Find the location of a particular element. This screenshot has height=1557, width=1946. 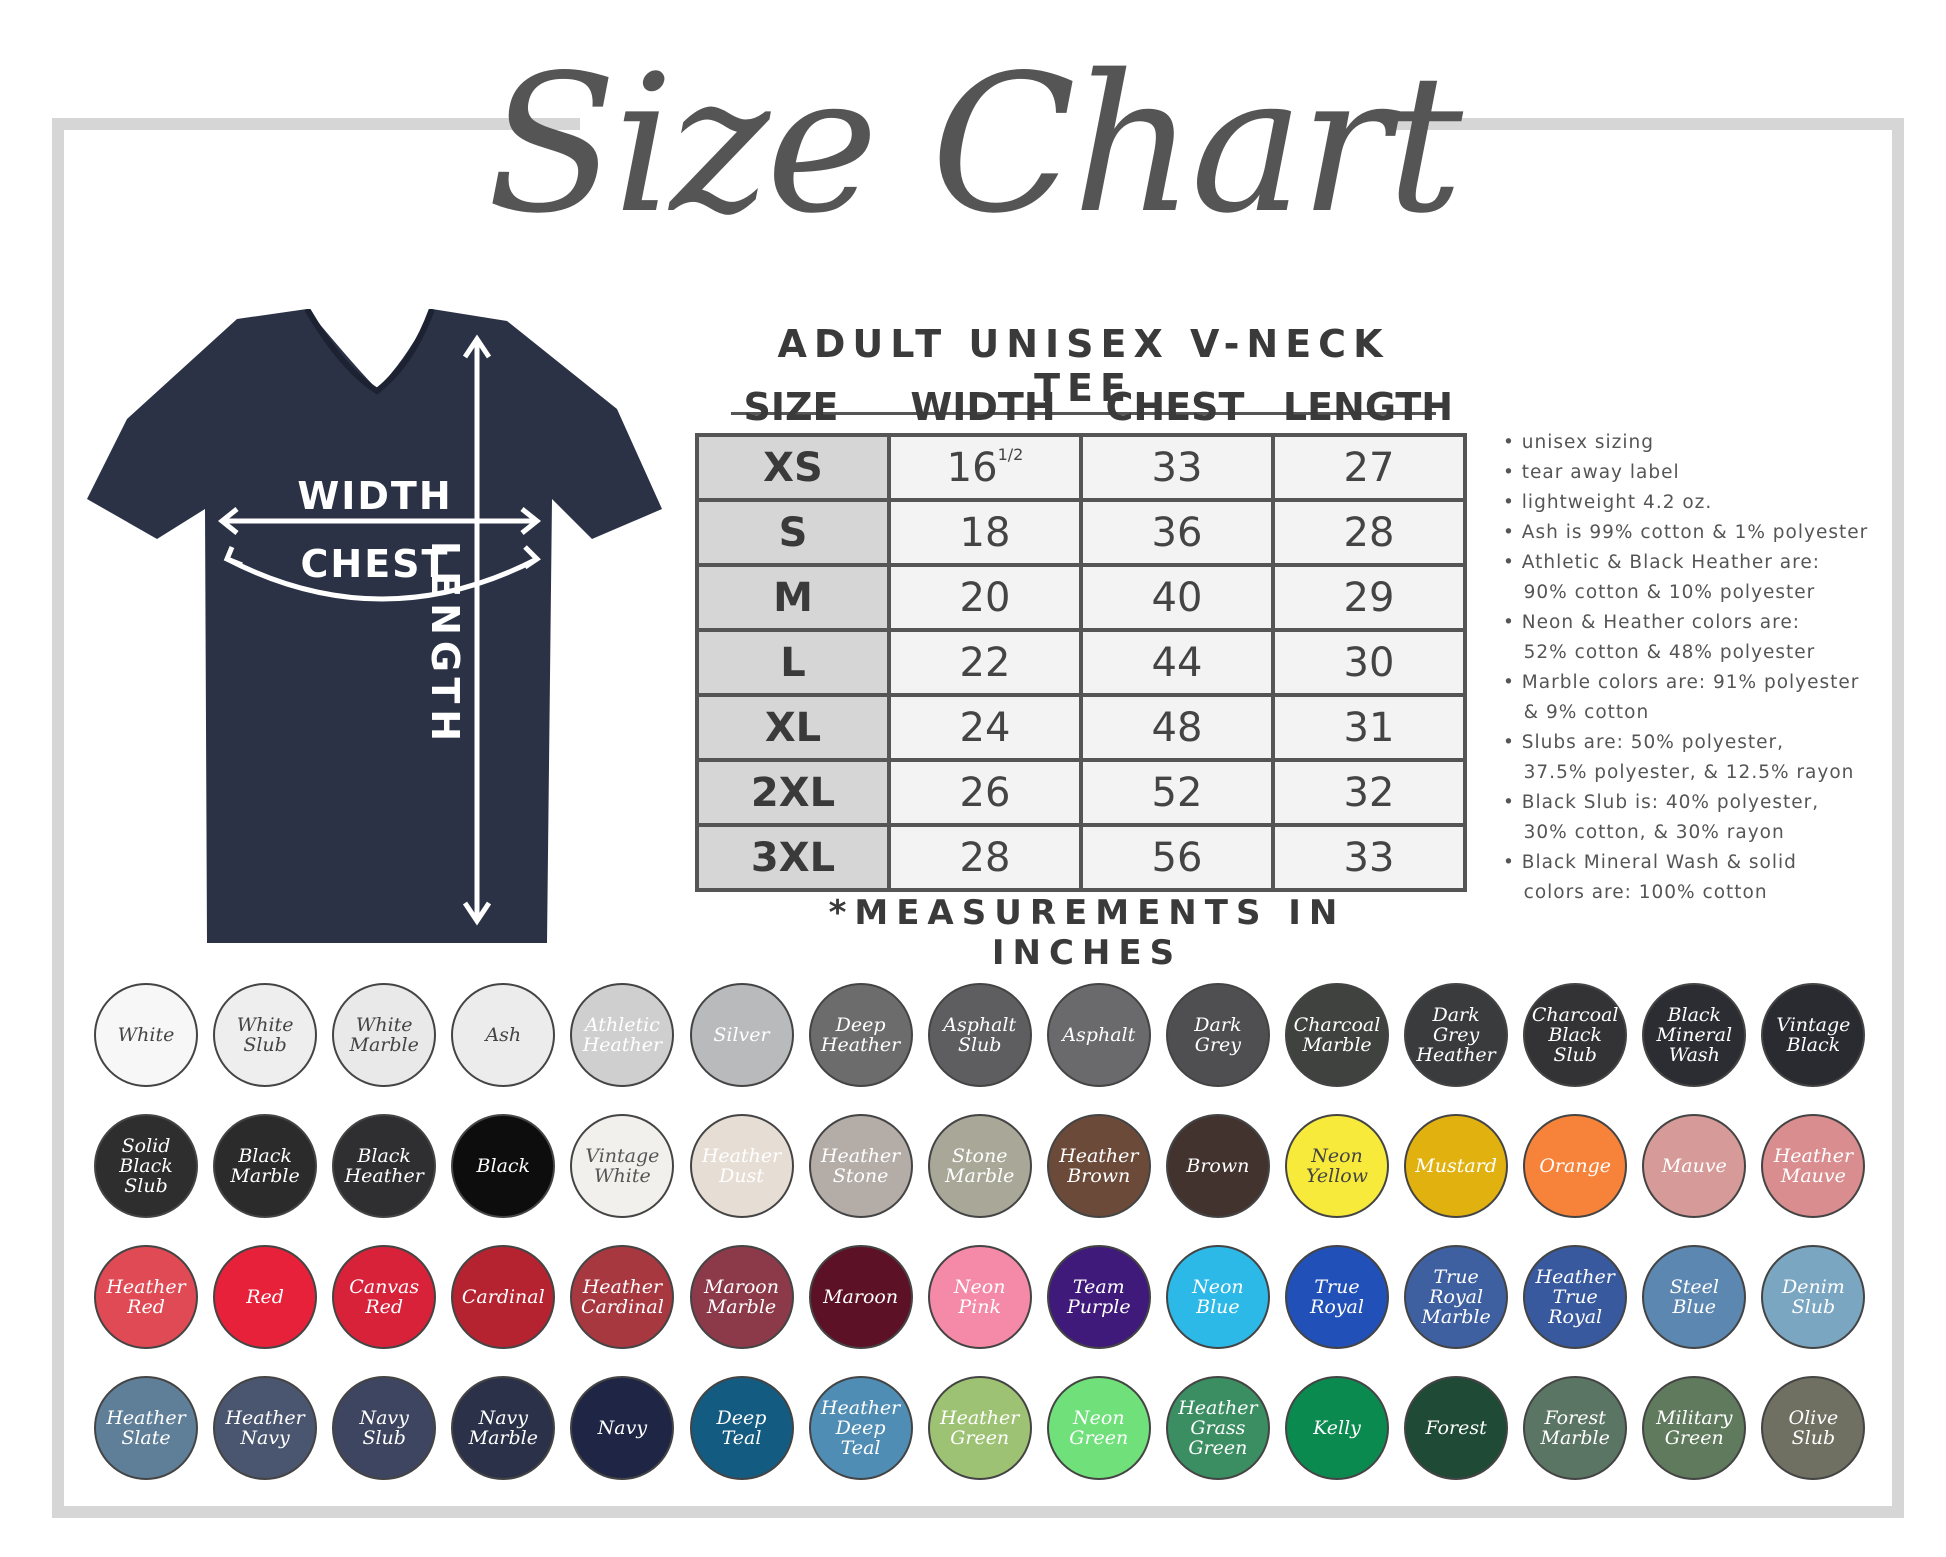

cell-width: 22 is located at coordinates (985, 662).